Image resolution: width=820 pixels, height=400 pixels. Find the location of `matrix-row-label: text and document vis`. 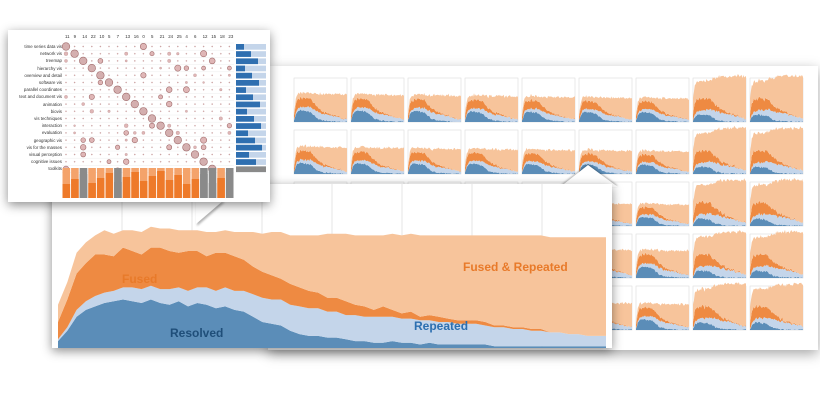

matrix-row-label: text and document vis is located at coordinates (40, 97).